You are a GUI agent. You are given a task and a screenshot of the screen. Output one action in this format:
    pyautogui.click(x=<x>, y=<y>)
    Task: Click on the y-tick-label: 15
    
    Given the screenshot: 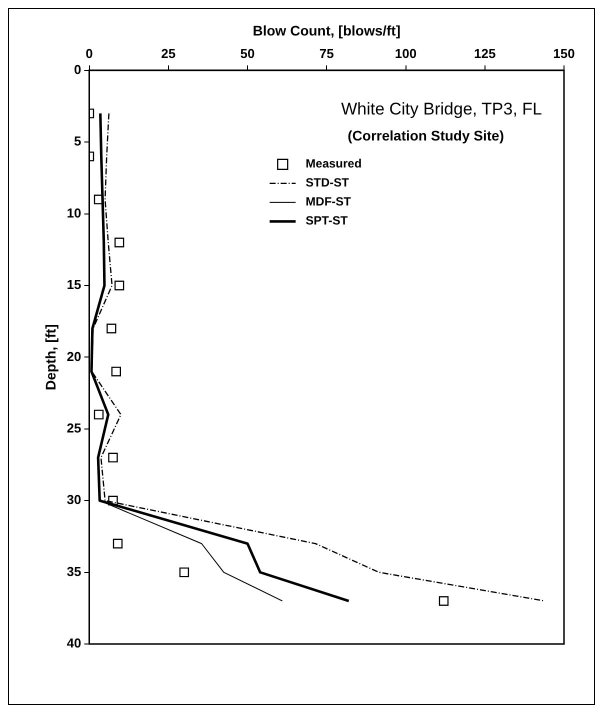 What is the action you would take?
    pyautogui.click(x=74, y=284)
    